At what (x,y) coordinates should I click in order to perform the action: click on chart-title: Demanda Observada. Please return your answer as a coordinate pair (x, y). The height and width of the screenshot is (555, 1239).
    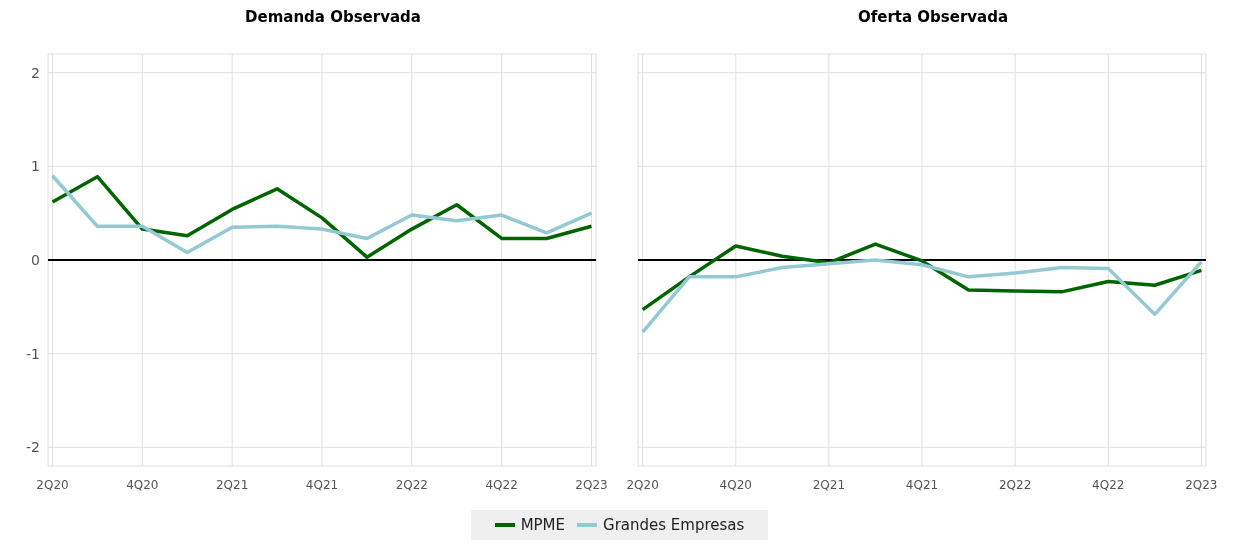
    Looking at the image, I should click on (333, 18).